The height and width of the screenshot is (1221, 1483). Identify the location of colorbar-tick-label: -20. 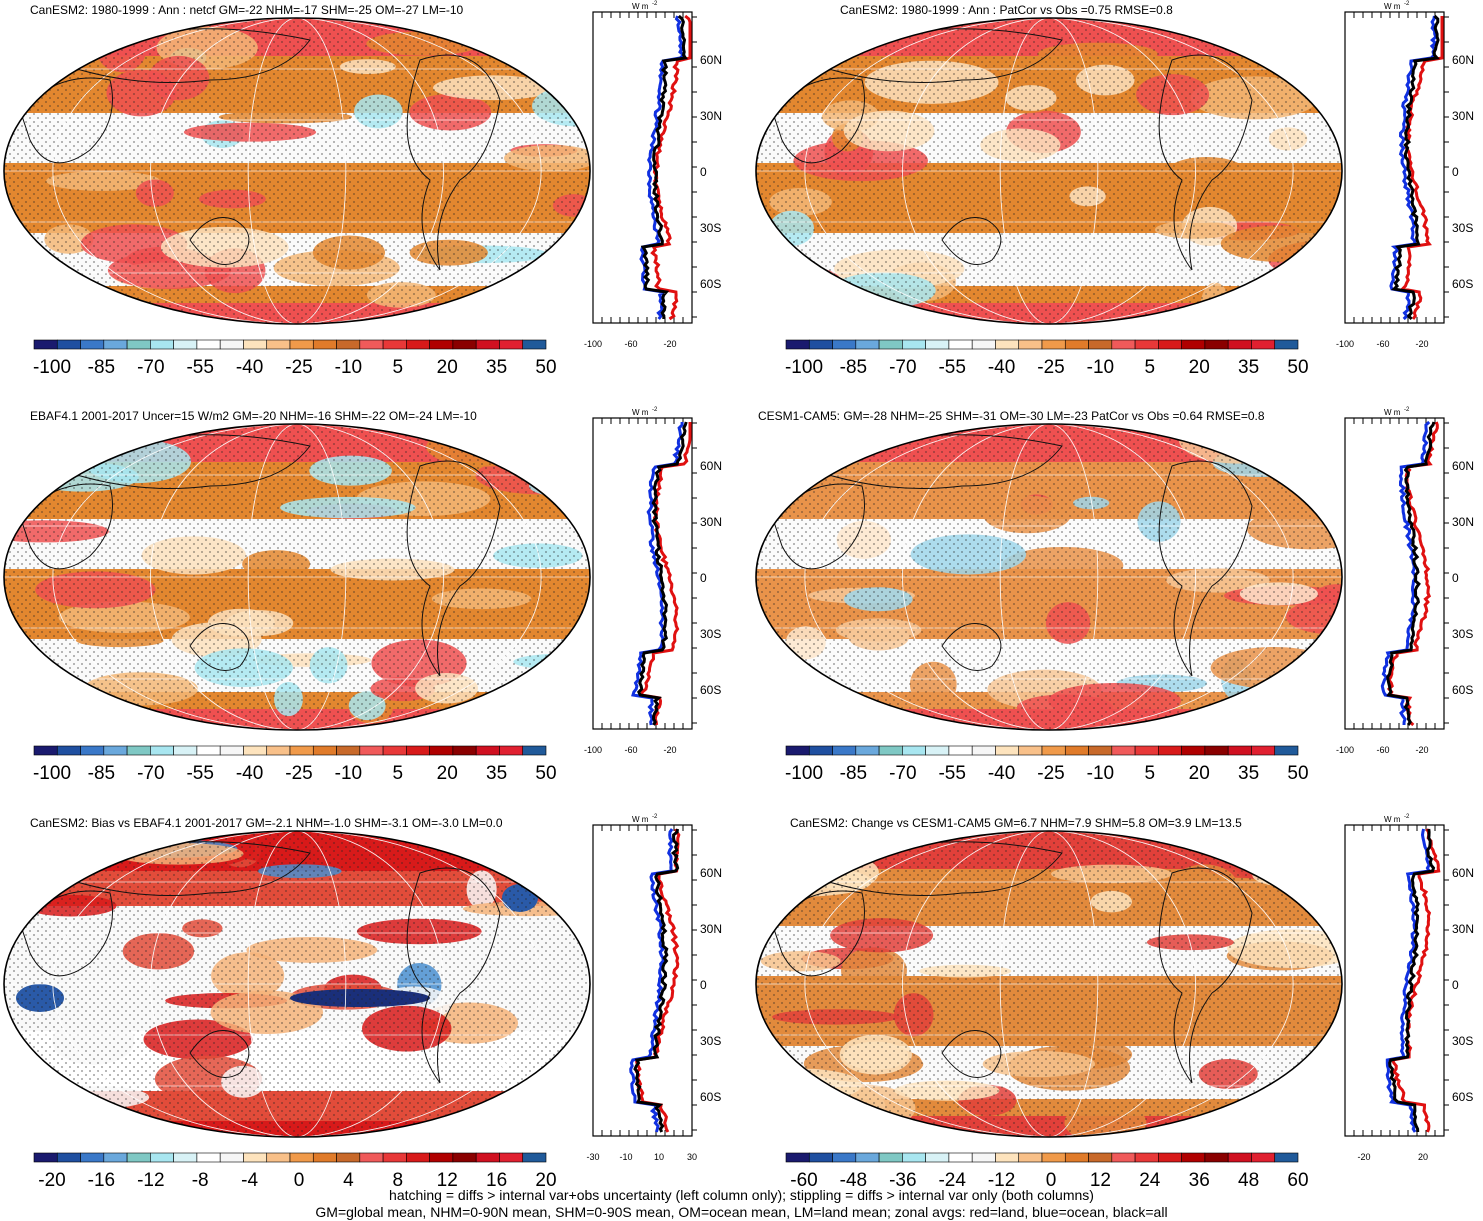
(51, 1180).